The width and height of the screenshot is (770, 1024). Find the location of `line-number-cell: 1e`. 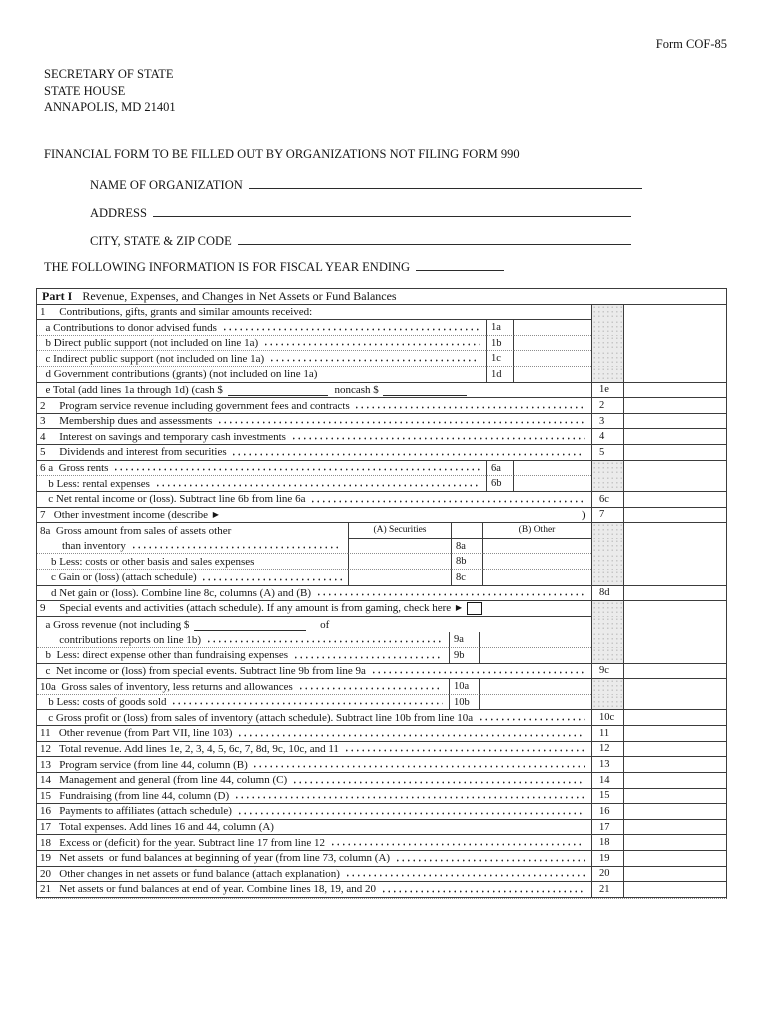

line-number-cell: 1e is located at coordinates (607, 390).